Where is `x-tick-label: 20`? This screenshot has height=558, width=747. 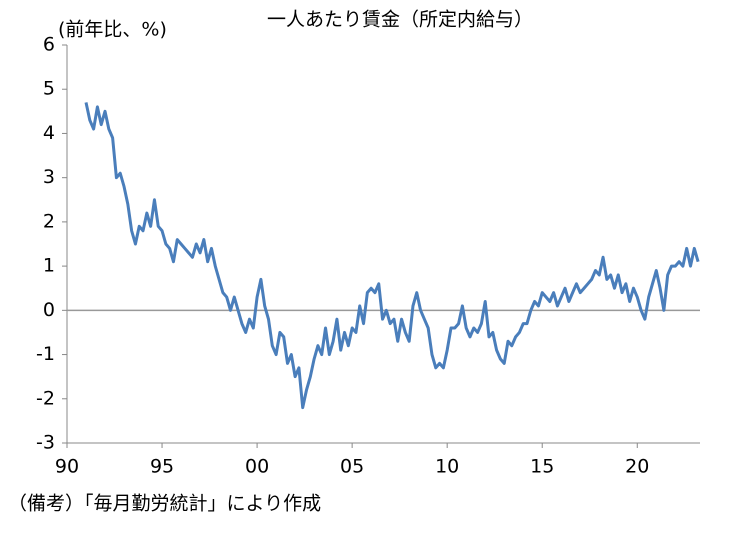 x-tick-label: 20 is located at coordinates (637, 467).